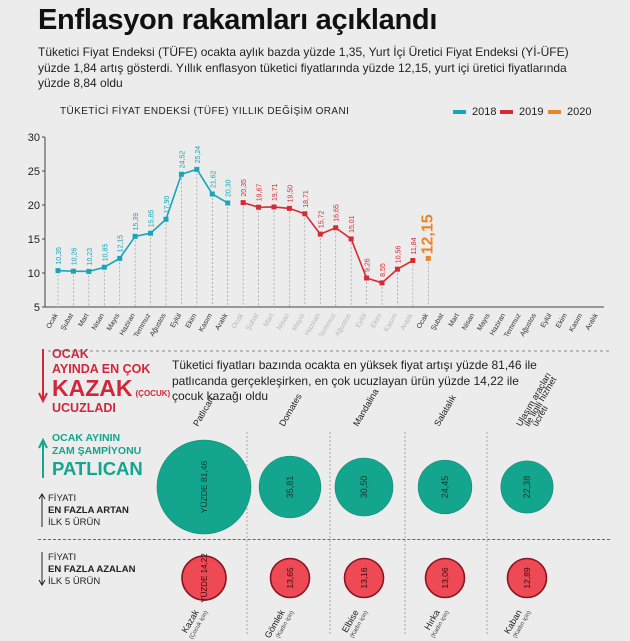 The width and height of the screenshot is (630, 641). What do you see at coordinates (42, 510) in the screenshot?
I see `up-small-arrow-icon` at bounding box center [42, 510].